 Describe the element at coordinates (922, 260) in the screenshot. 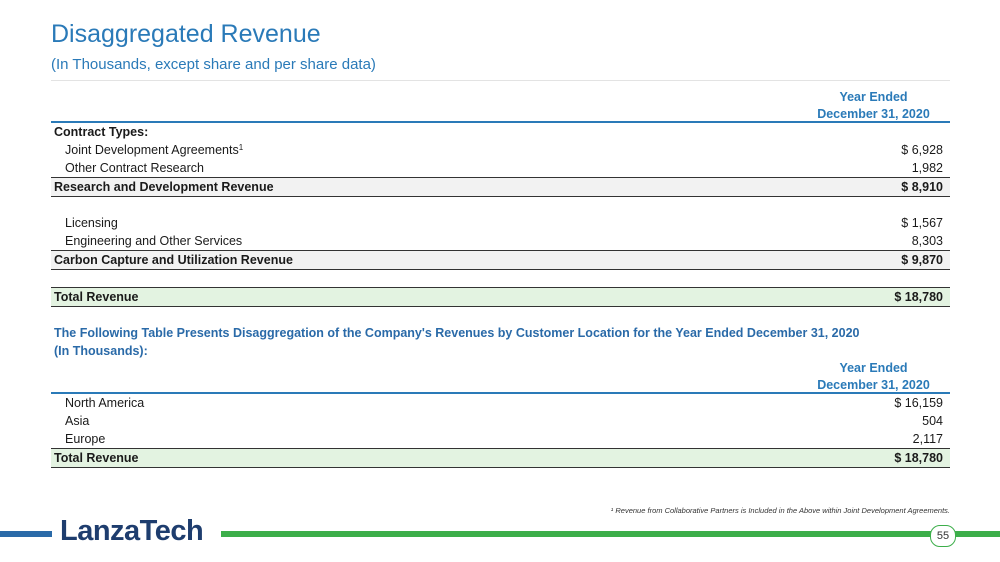

I see `row-value: $ 9,870` at that location.